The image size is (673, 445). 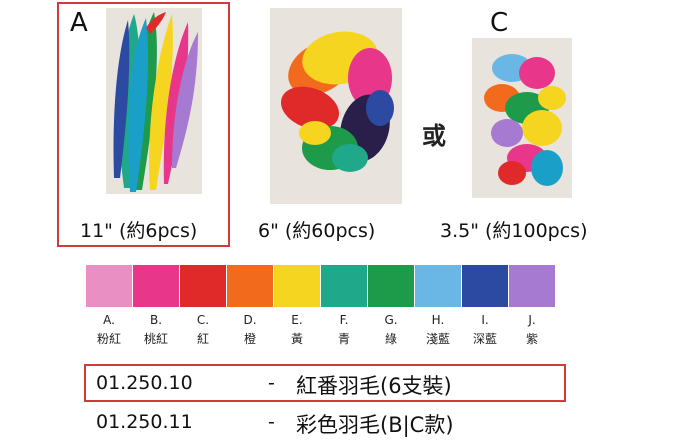 What do you see at coordinates (156, 286) in the screenshot?
I see `color-swatch-b` at bounding box center [156, 286].